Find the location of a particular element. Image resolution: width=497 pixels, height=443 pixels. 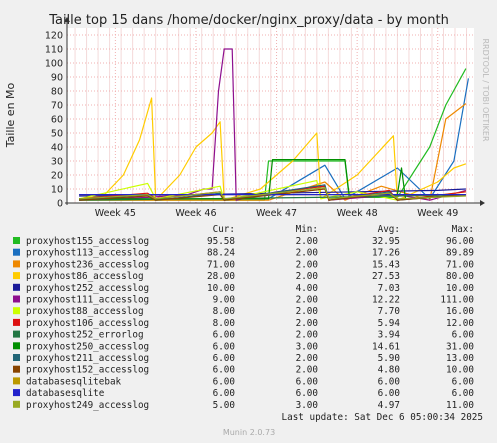

x-tick-label: Week 46 is located at coordinates (195, 213).